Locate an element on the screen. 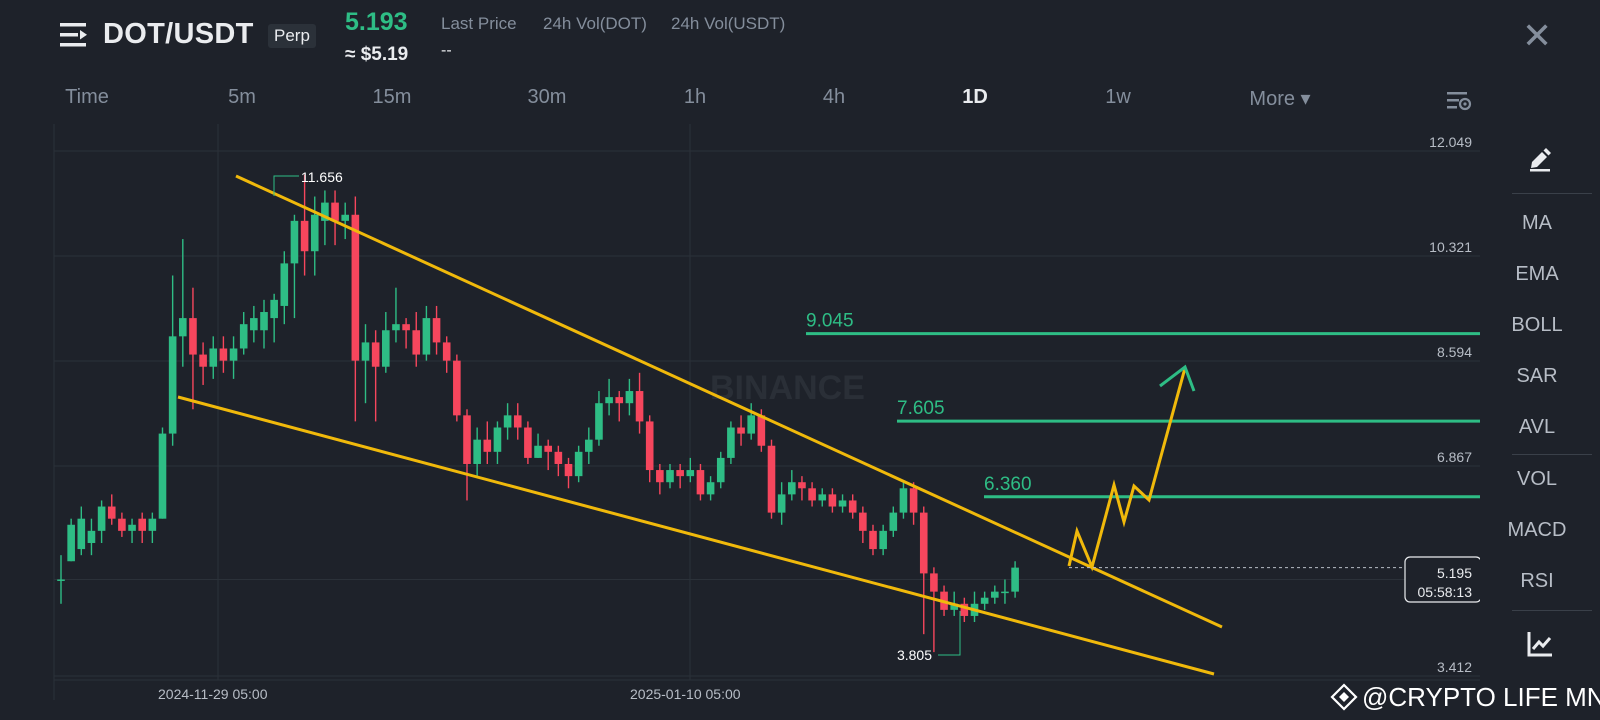 This screenshot has height=720, width=1600. chart-settings-icon is located at coordinates (1459, 101).